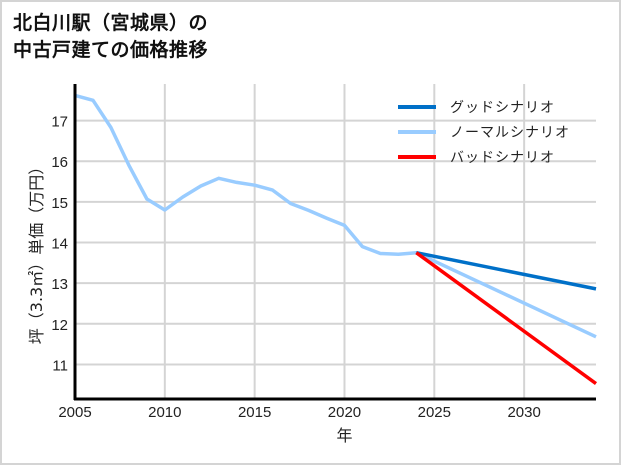 The image size is (621, 465). I want to click on legend-swatch-bad, so click(417, 156).